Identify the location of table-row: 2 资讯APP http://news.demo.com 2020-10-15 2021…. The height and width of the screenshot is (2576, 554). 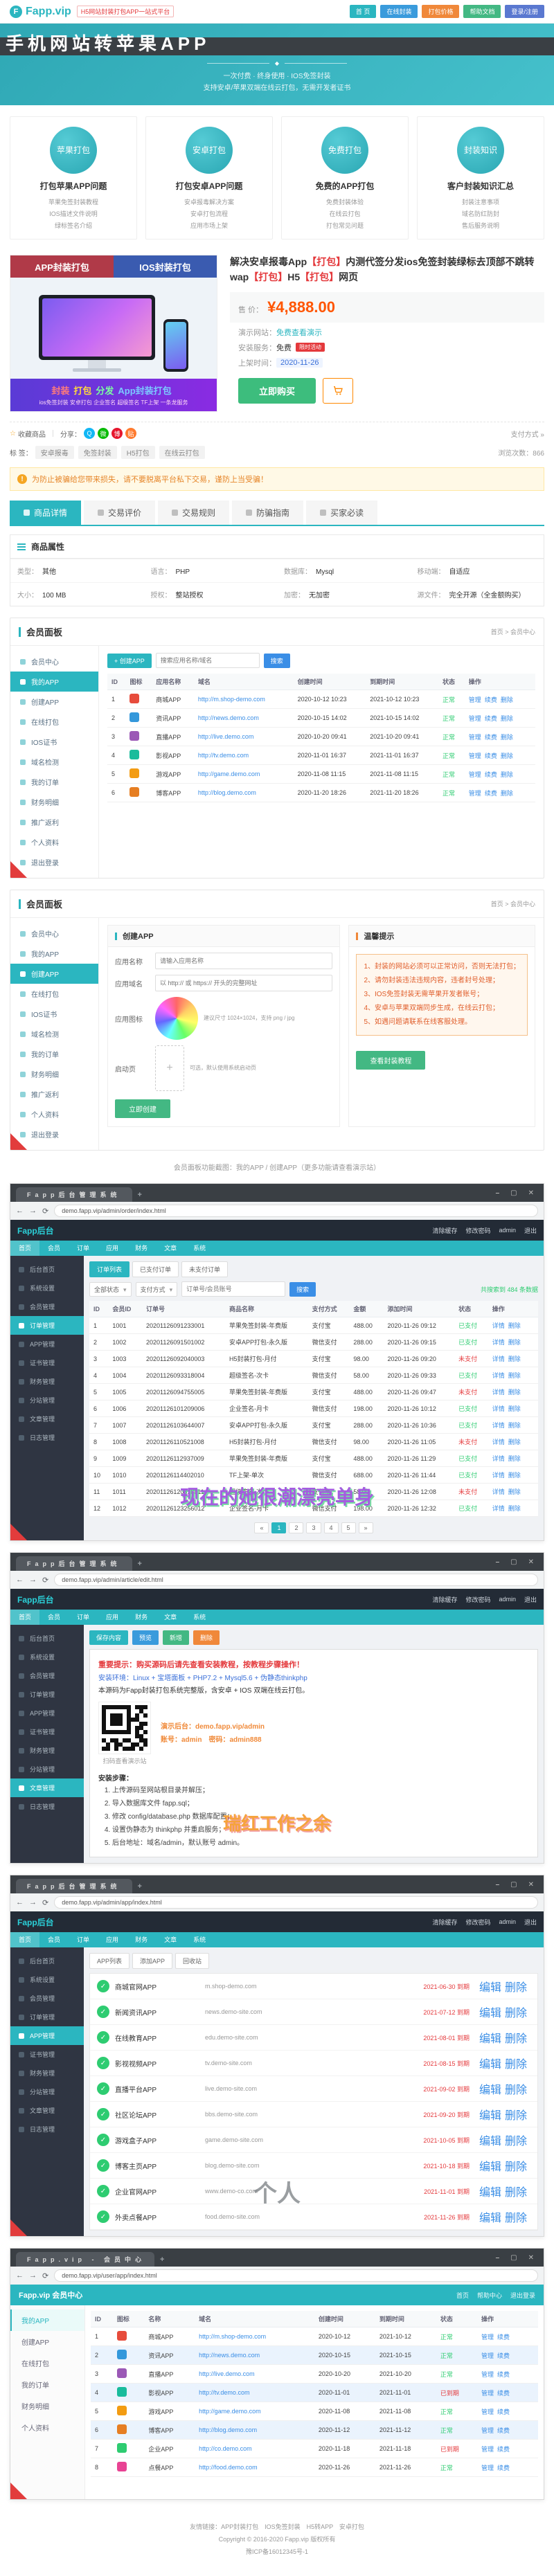
(314, 2355).